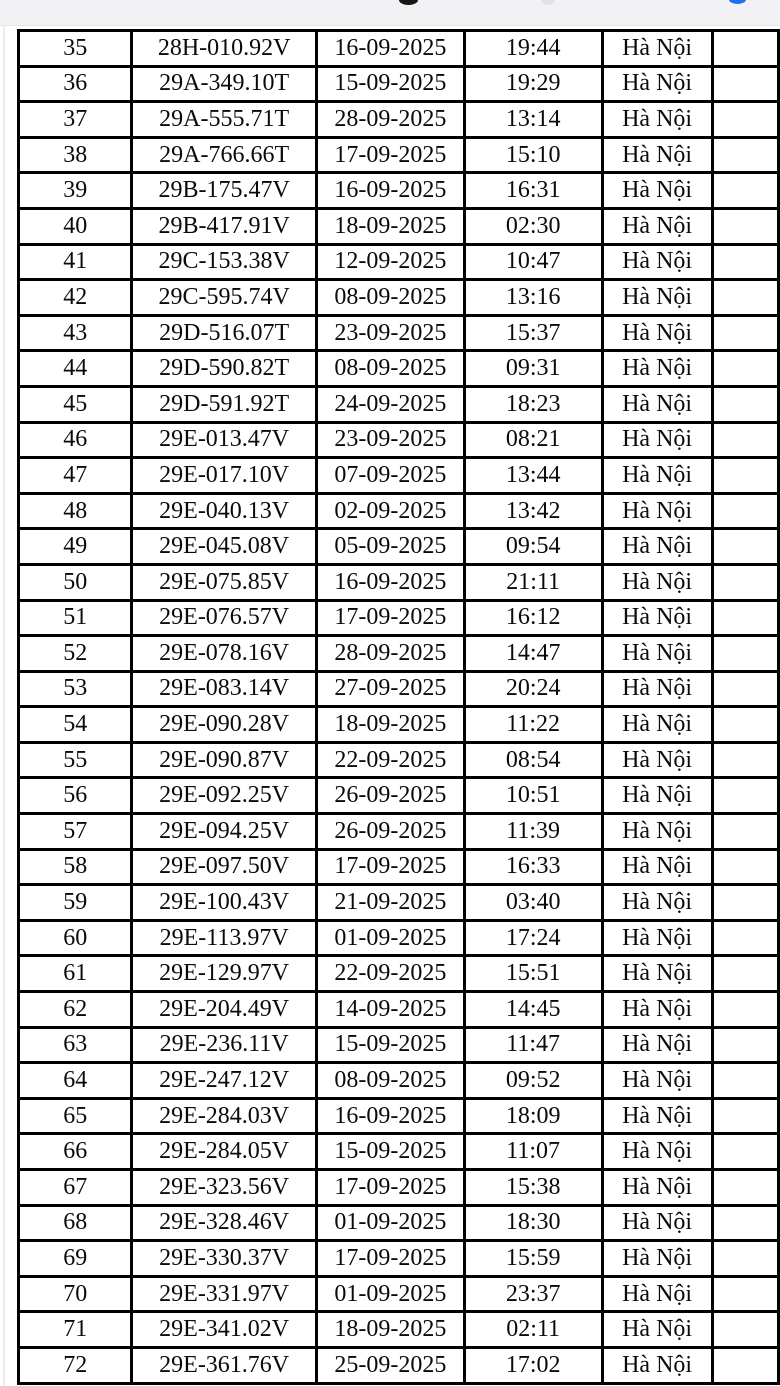  I want to click on table-row: 61 29E-129.97V 22-09-2025 15:51 Hà Nội, so click(398, 974).